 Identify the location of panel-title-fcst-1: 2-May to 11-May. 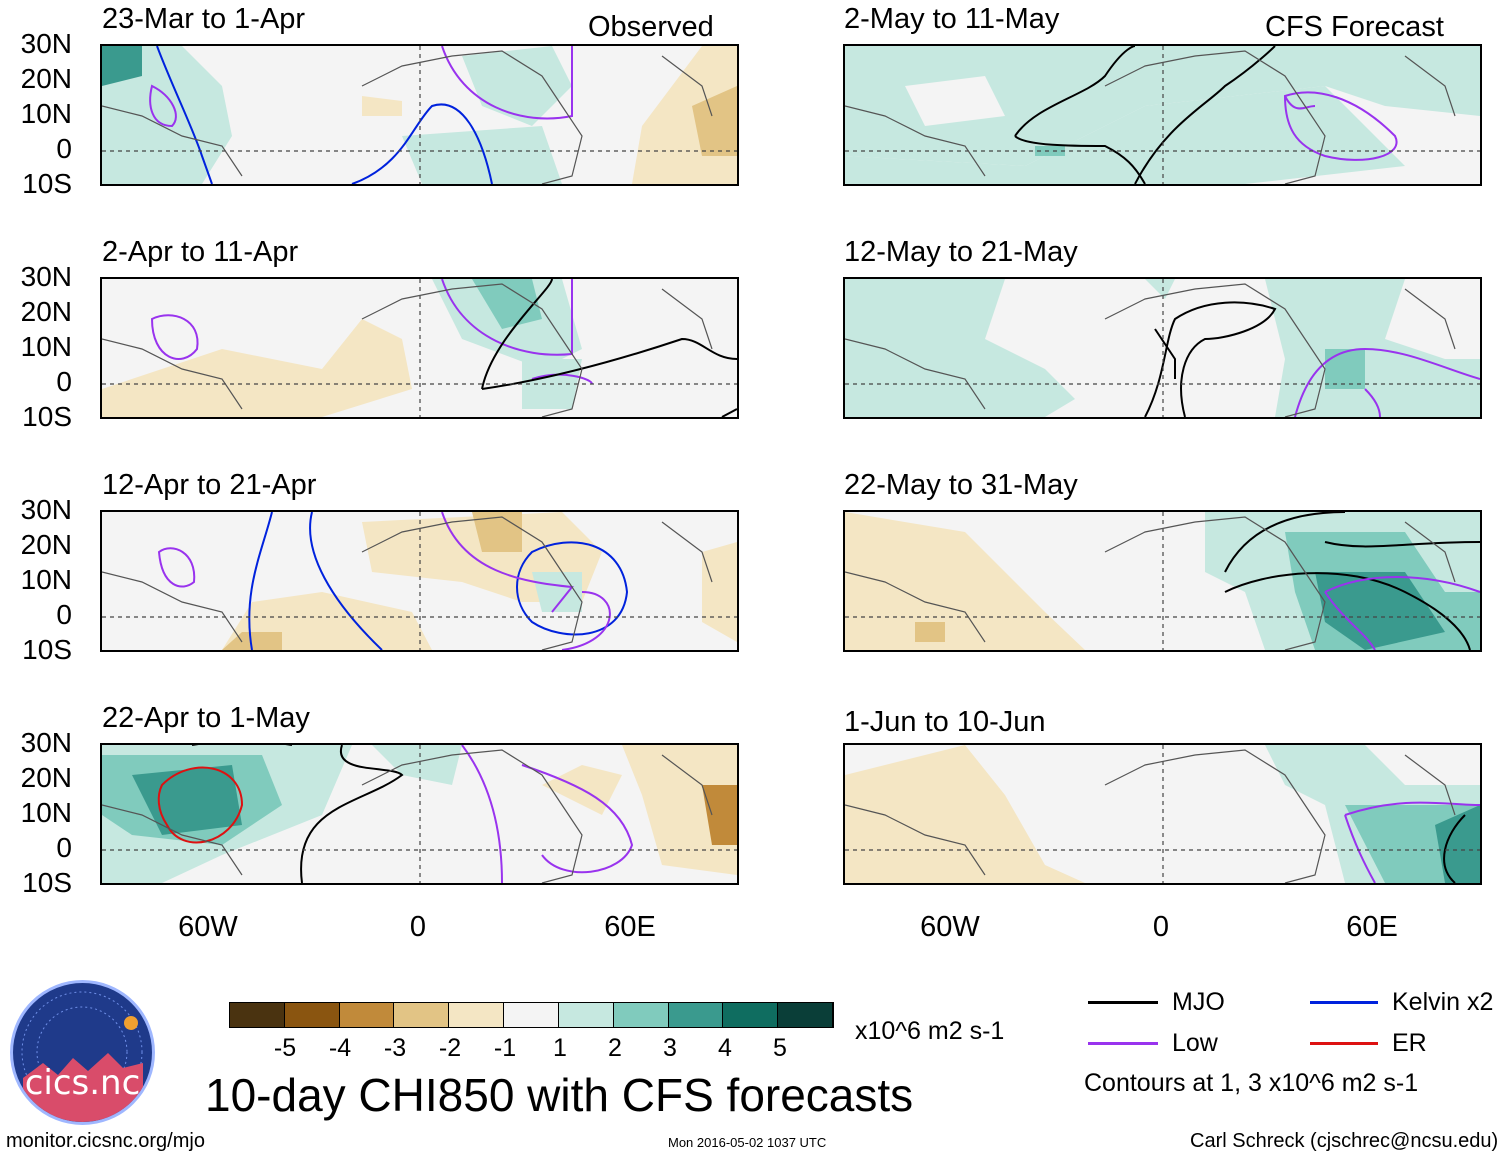
(952, 19).